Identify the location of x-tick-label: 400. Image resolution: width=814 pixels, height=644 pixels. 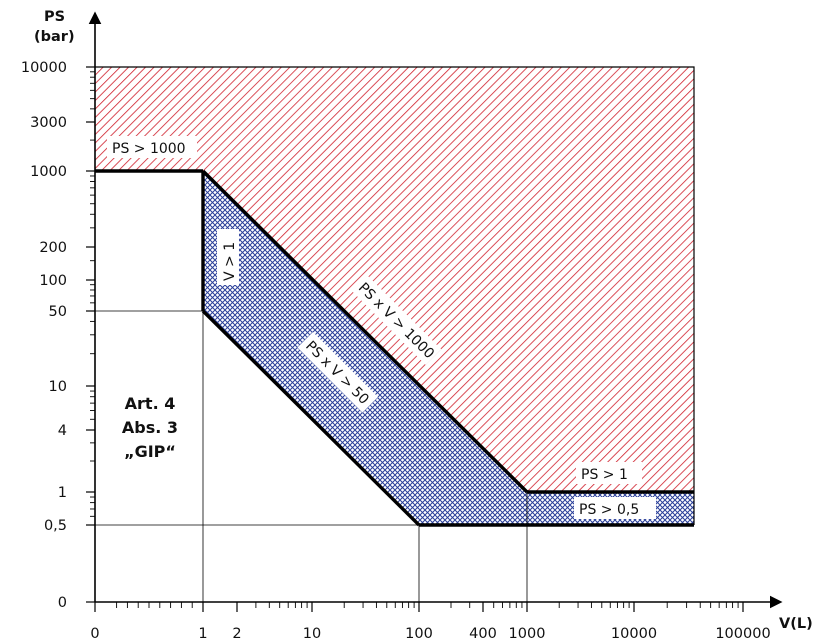
(483, 634).